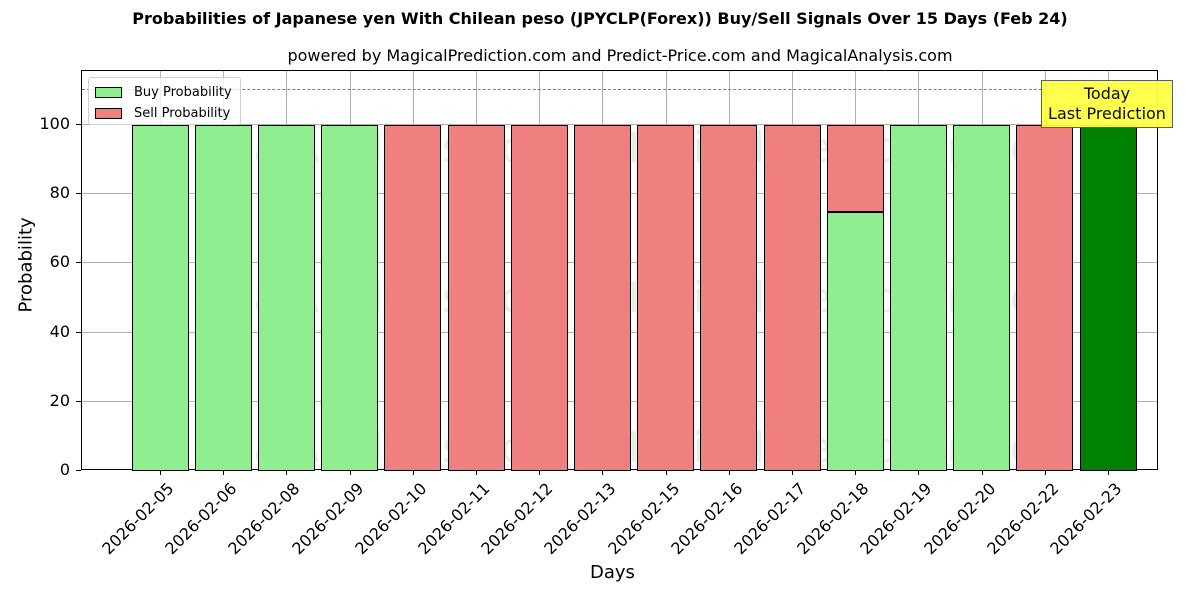 The width and height of the screenshot is (1200, 600). Describe the element at coordinates (59, 331) in the screenshot. I see `y-tick-label: 40` at that location.